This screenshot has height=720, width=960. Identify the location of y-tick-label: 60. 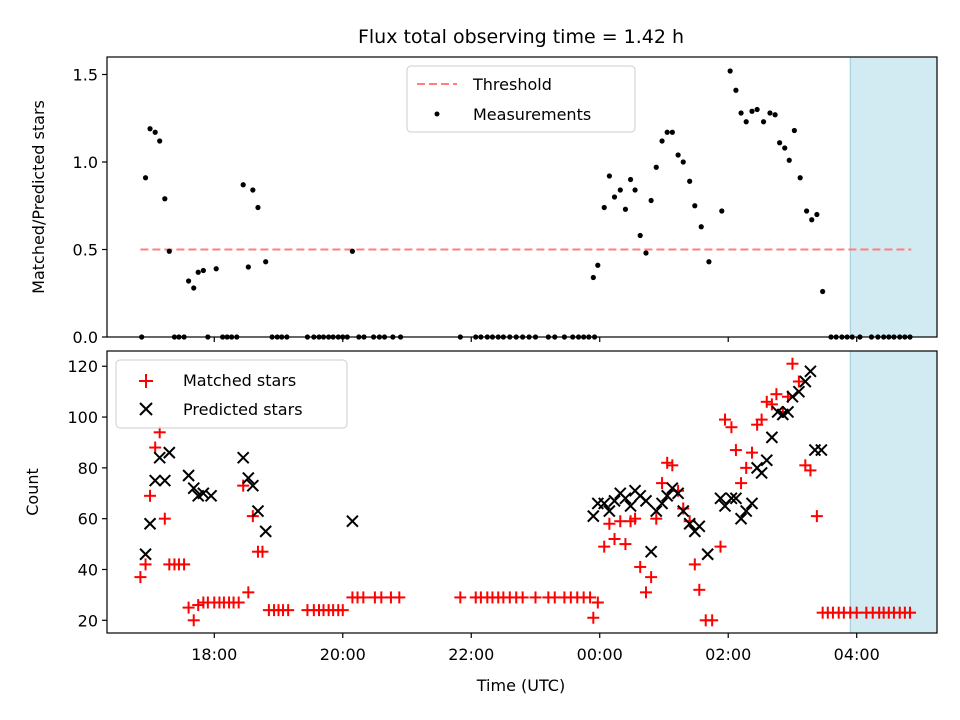
(88, 519).